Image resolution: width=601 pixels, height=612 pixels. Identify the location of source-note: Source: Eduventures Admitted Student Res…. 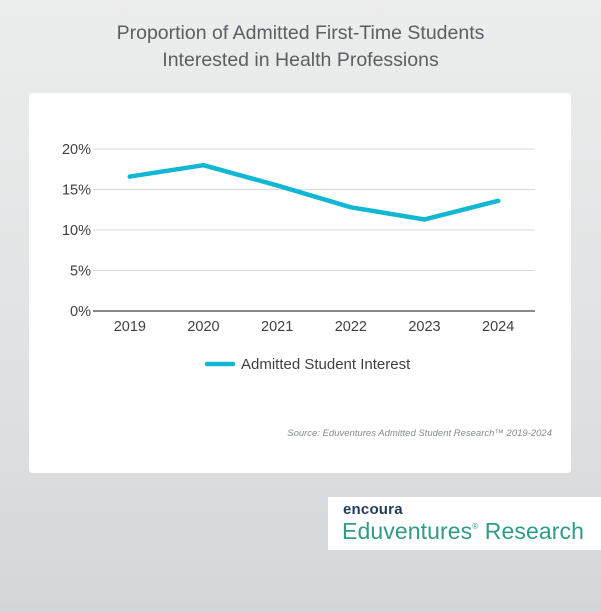
(419, 433).